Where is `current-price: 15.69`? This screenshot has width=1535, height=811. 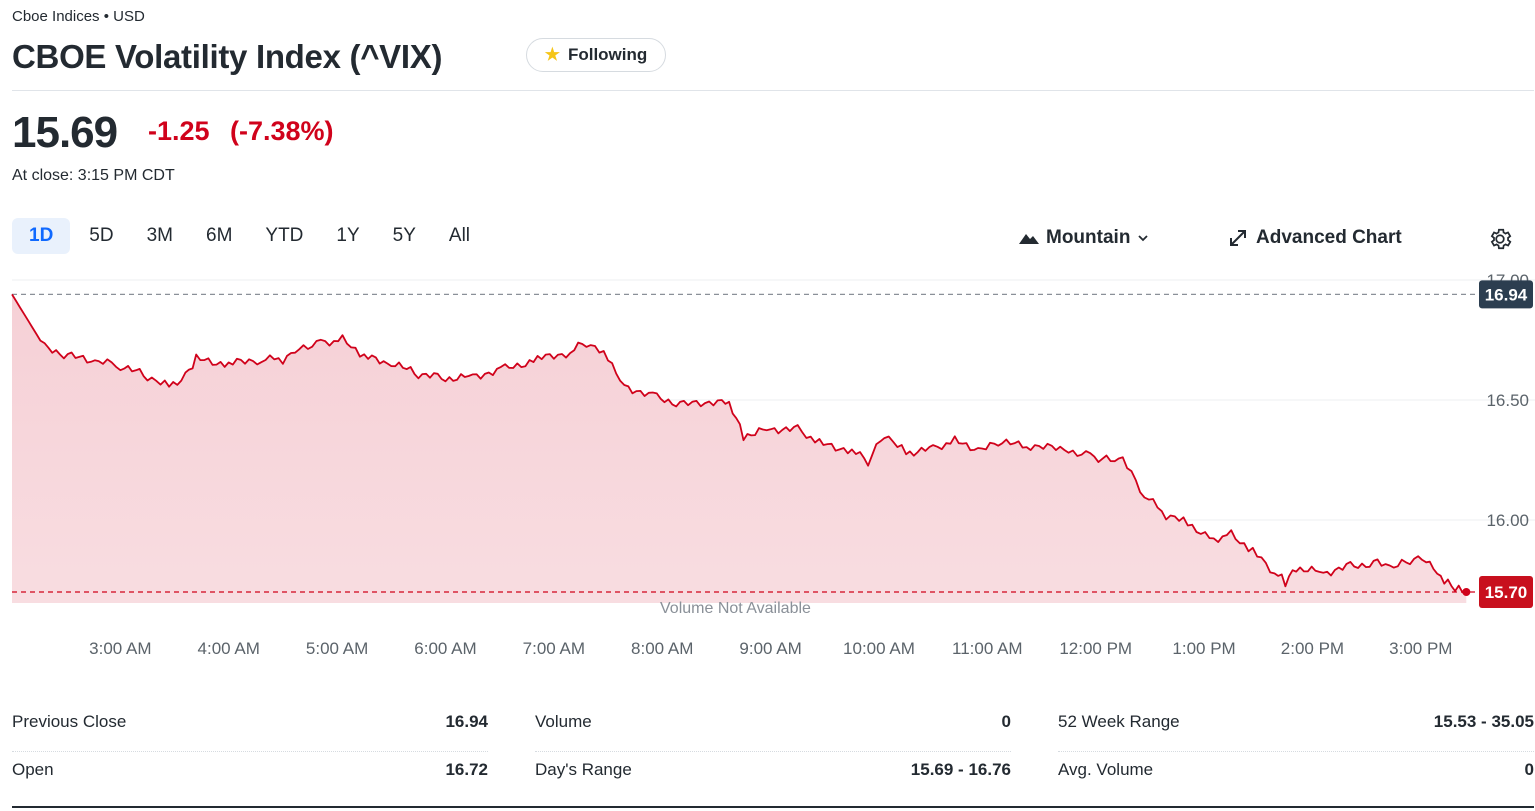 current-price: 15.69 is located at coordinates (65, 132).